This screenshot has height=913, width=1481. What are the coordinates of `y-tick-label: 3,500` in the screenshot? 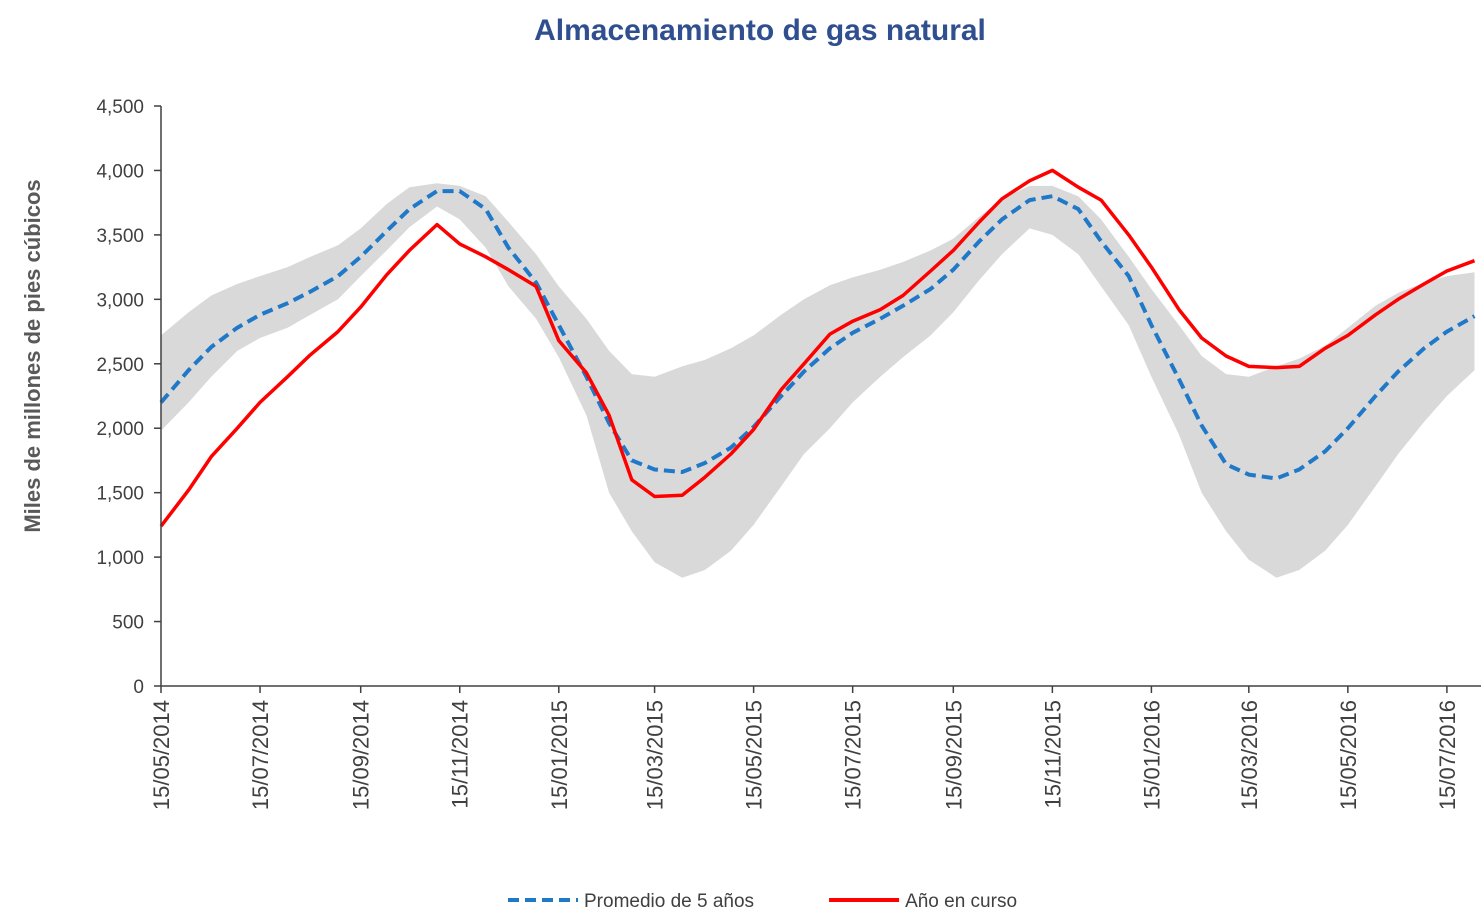 It's located at (120, 236).